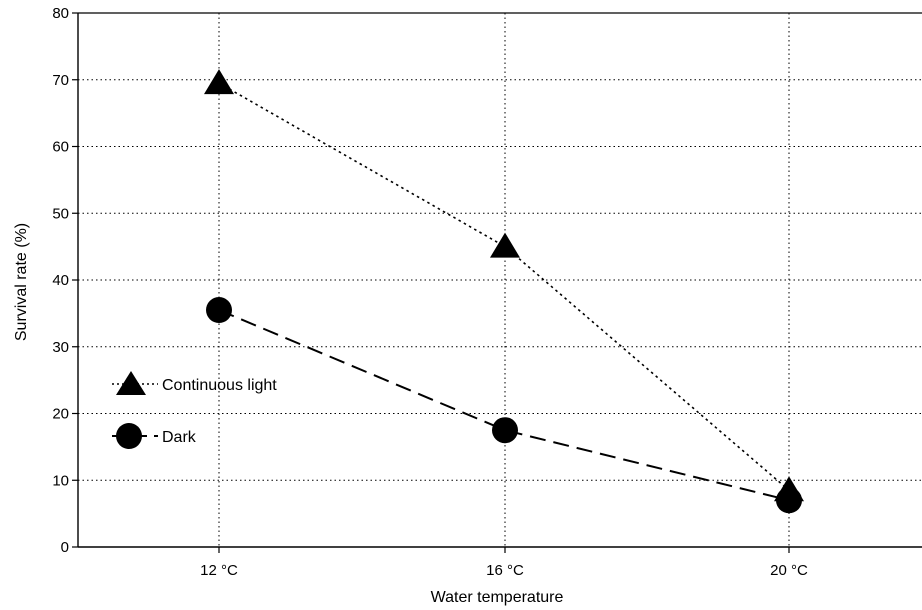 This screenshot has height=610, width=922. I want to click on x-tick-label: 16 °C, so click(505, 570).